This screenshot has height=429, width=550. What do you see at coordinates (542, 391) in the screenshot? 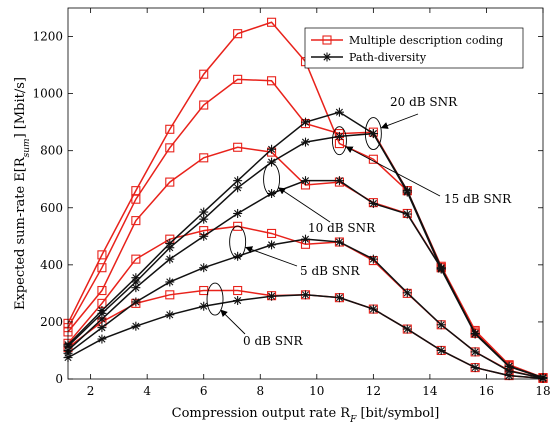
I see `x-tick-label: 18` at bounding box center [542, 391].